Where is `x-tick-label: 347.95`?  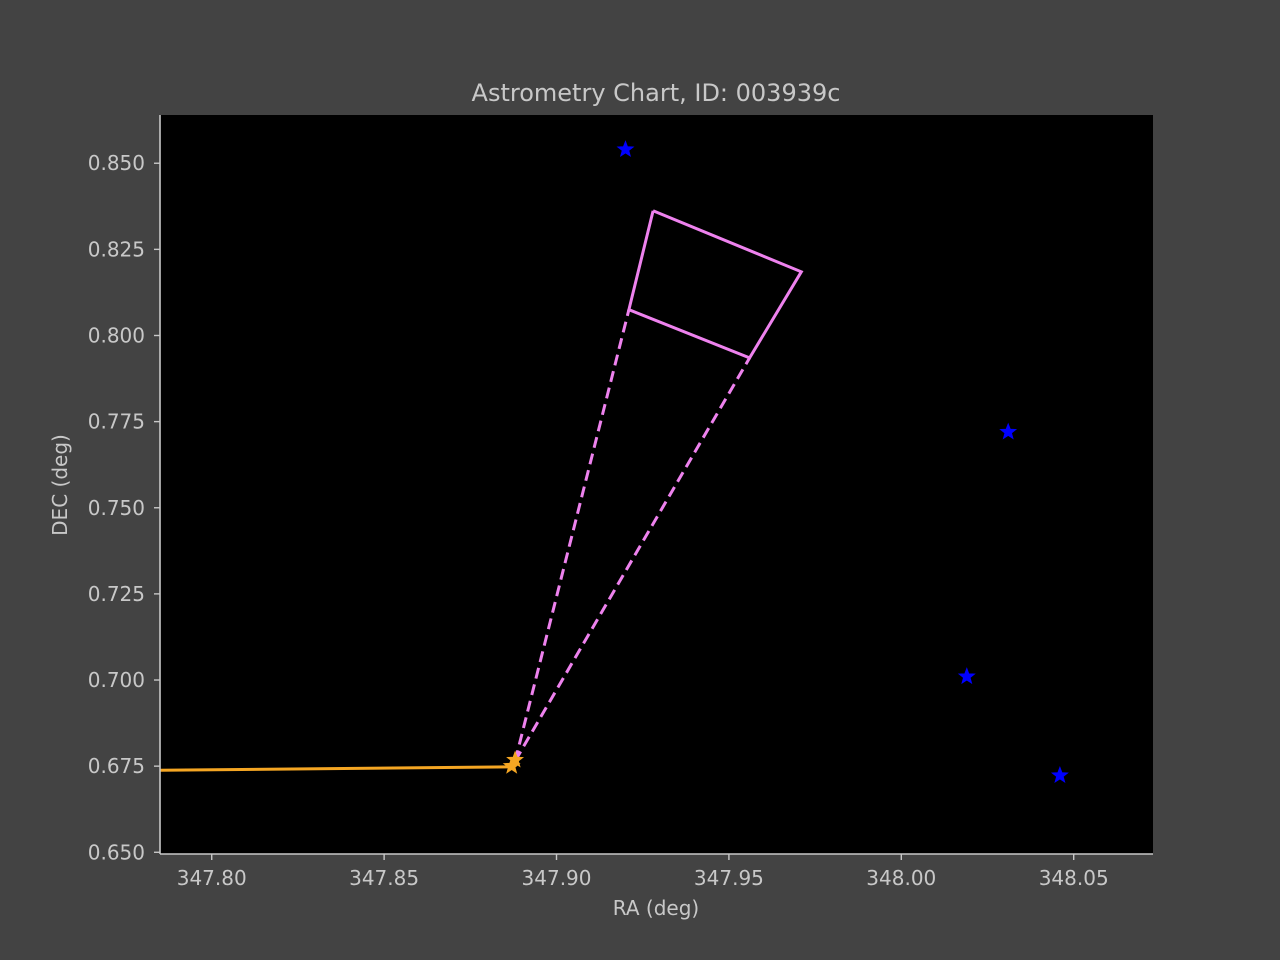
x-tick-label: 347.95 is located at coordinates (729, 878).